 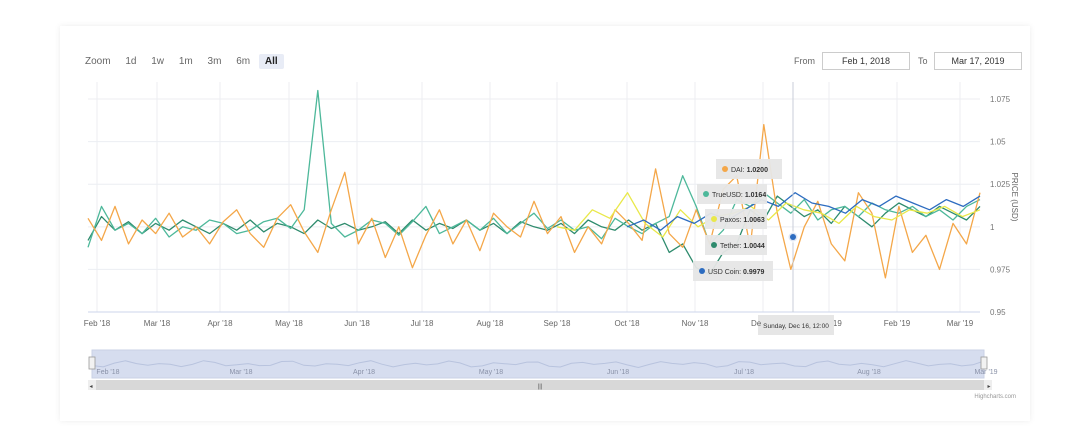 I want to click on tooltip-item-paxos: Paxos: 1.0063, so click(x=736, y=219).